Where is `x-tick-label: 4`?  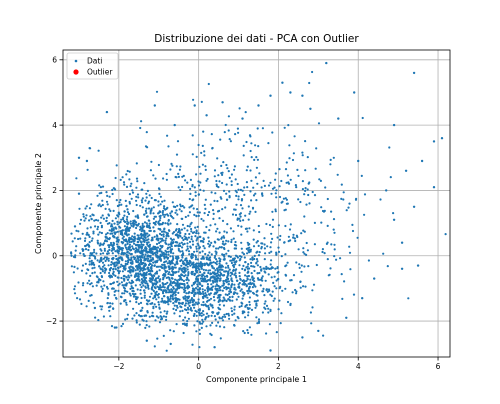
x-tick-label: 4 is located at coordinates (358, 366).